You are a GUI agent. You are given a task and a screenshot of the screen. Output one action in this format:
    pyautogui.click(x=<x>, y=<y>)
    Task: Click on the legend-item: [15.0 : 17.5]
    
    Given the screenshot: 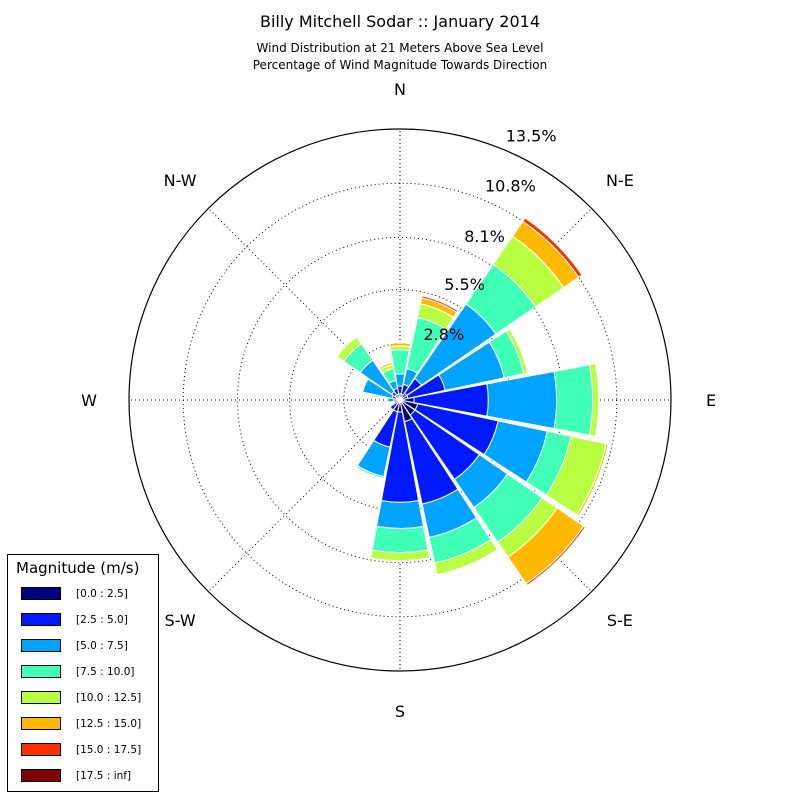 What is the action you would take?
    pyautogui.click(x=86, y=750)
    